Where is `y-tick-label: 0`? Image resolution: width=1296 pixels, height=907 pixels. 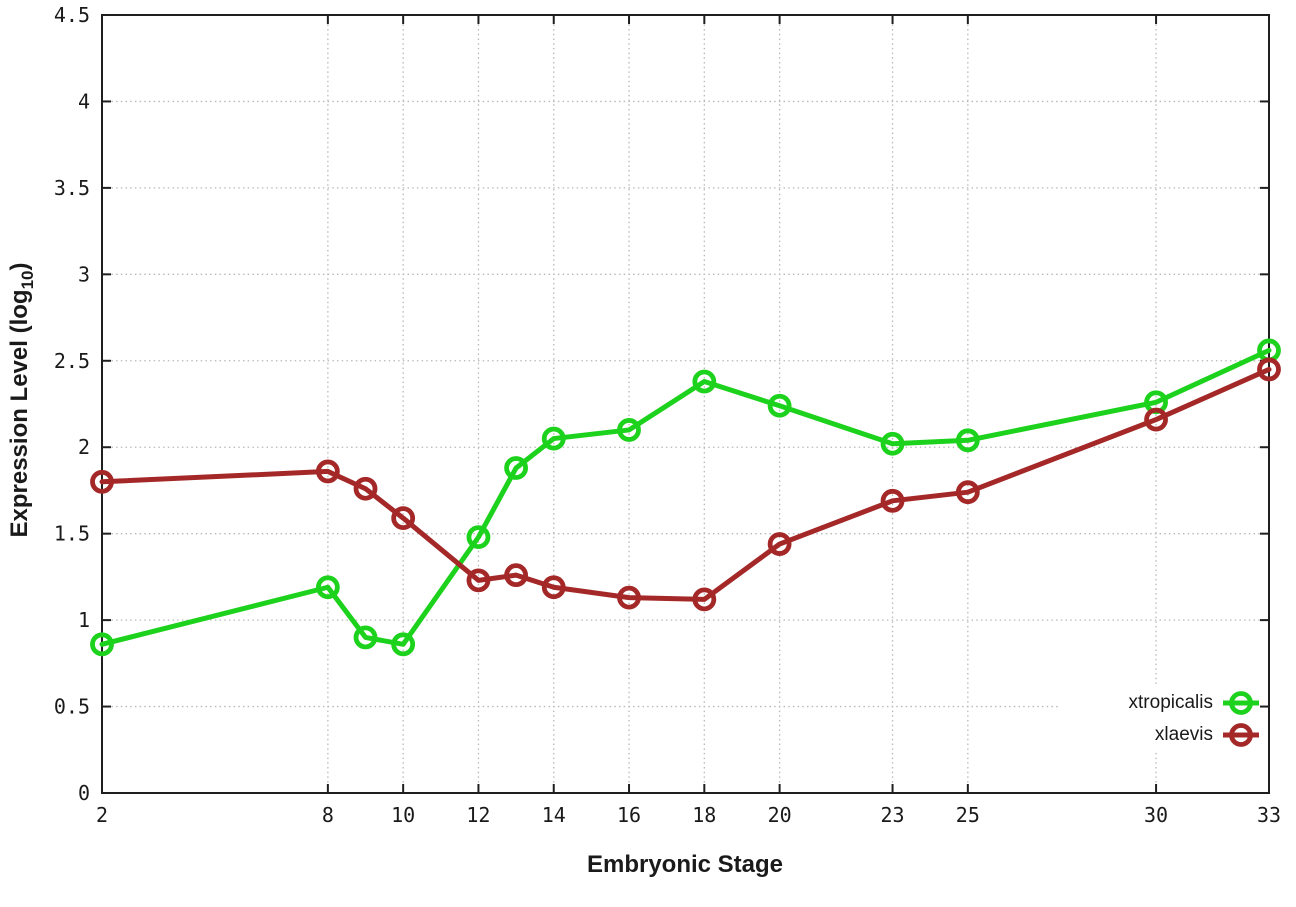
y-tick-label: 0 is located at coordinates (84, 793).